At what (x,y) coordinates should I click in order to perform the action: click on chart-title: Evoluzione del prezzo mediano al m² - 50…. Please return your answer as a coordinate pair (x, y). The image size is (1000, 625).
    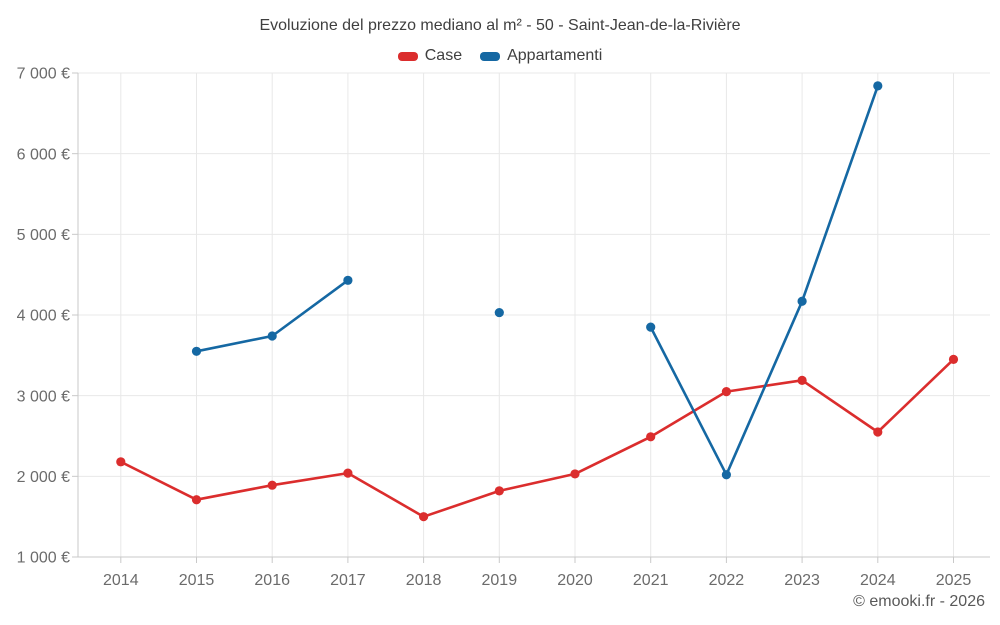
    Looking at the image, I should click on (500, 25).